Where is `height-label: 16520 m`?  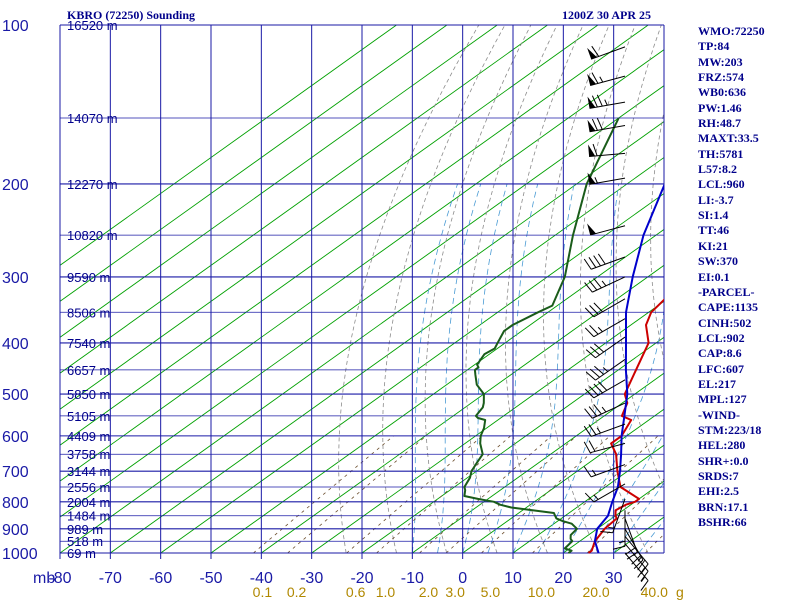 height-label: 16520 m is located at coordinates (92, 25).